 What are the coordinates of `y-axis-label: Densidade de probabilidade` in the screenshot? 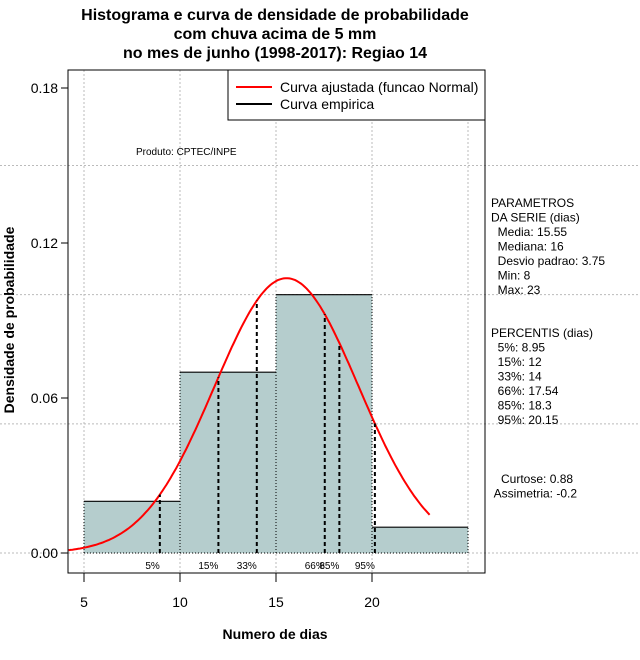 It's located at (9, 319).